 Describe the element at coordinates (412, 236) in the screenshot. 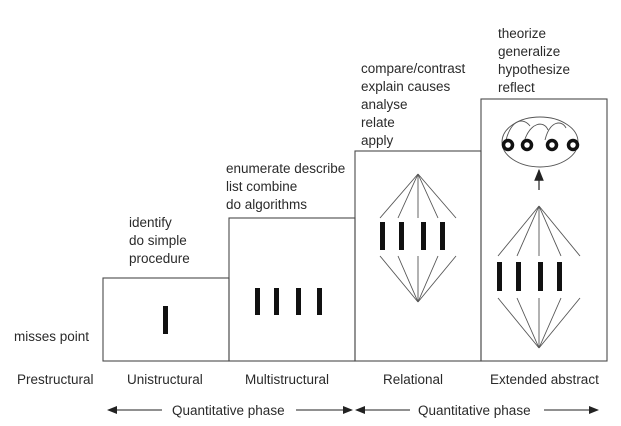

I see `relational-idea-bars` at that location.